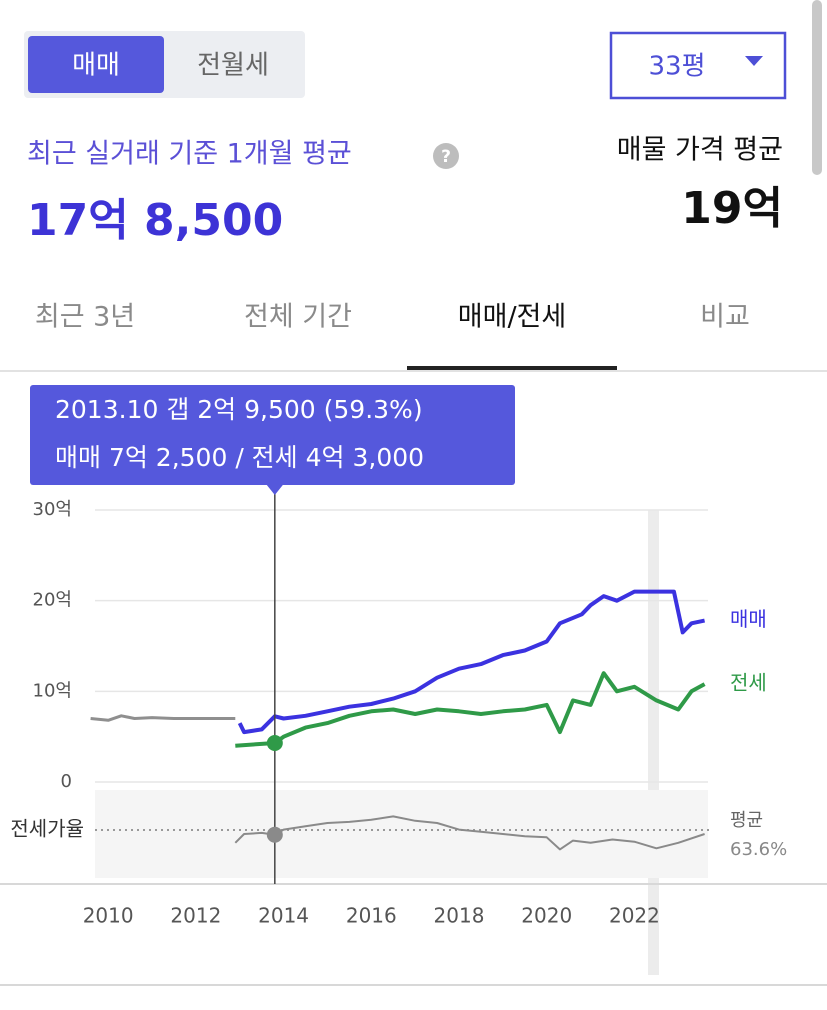 This screenshot has width=827, height=1010. I want to click on y-tick-label: 20억, so click(52, 600).